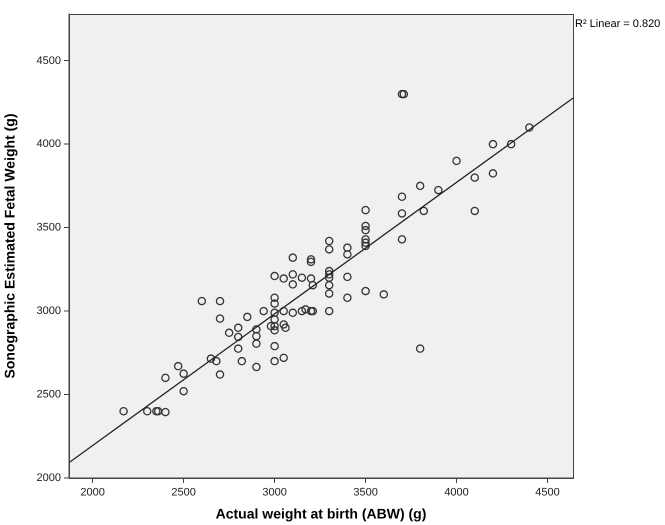 This screenshot has height=525, width=665. I want to click on x-tick-label: 2500, so click(183, 492).